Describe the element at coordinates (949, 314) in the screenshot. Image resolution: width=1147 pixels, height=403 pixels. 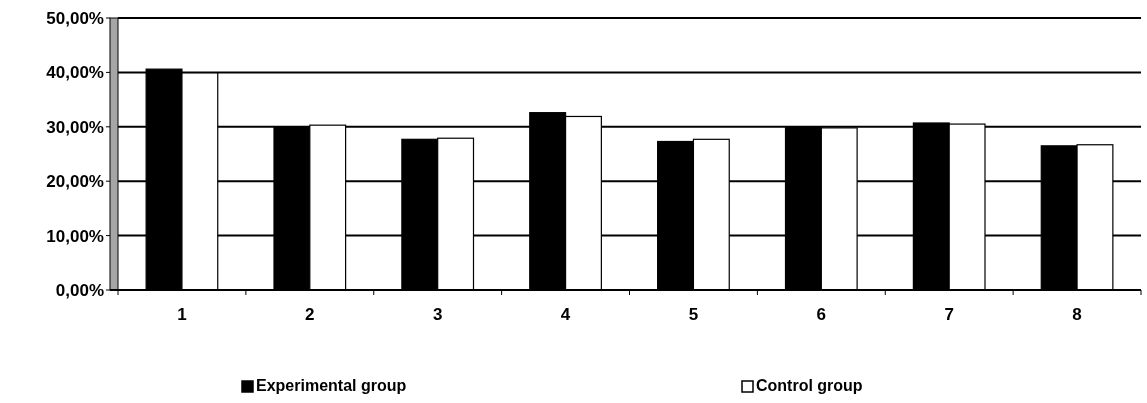
I see `x-tick-label: 7` at that location.